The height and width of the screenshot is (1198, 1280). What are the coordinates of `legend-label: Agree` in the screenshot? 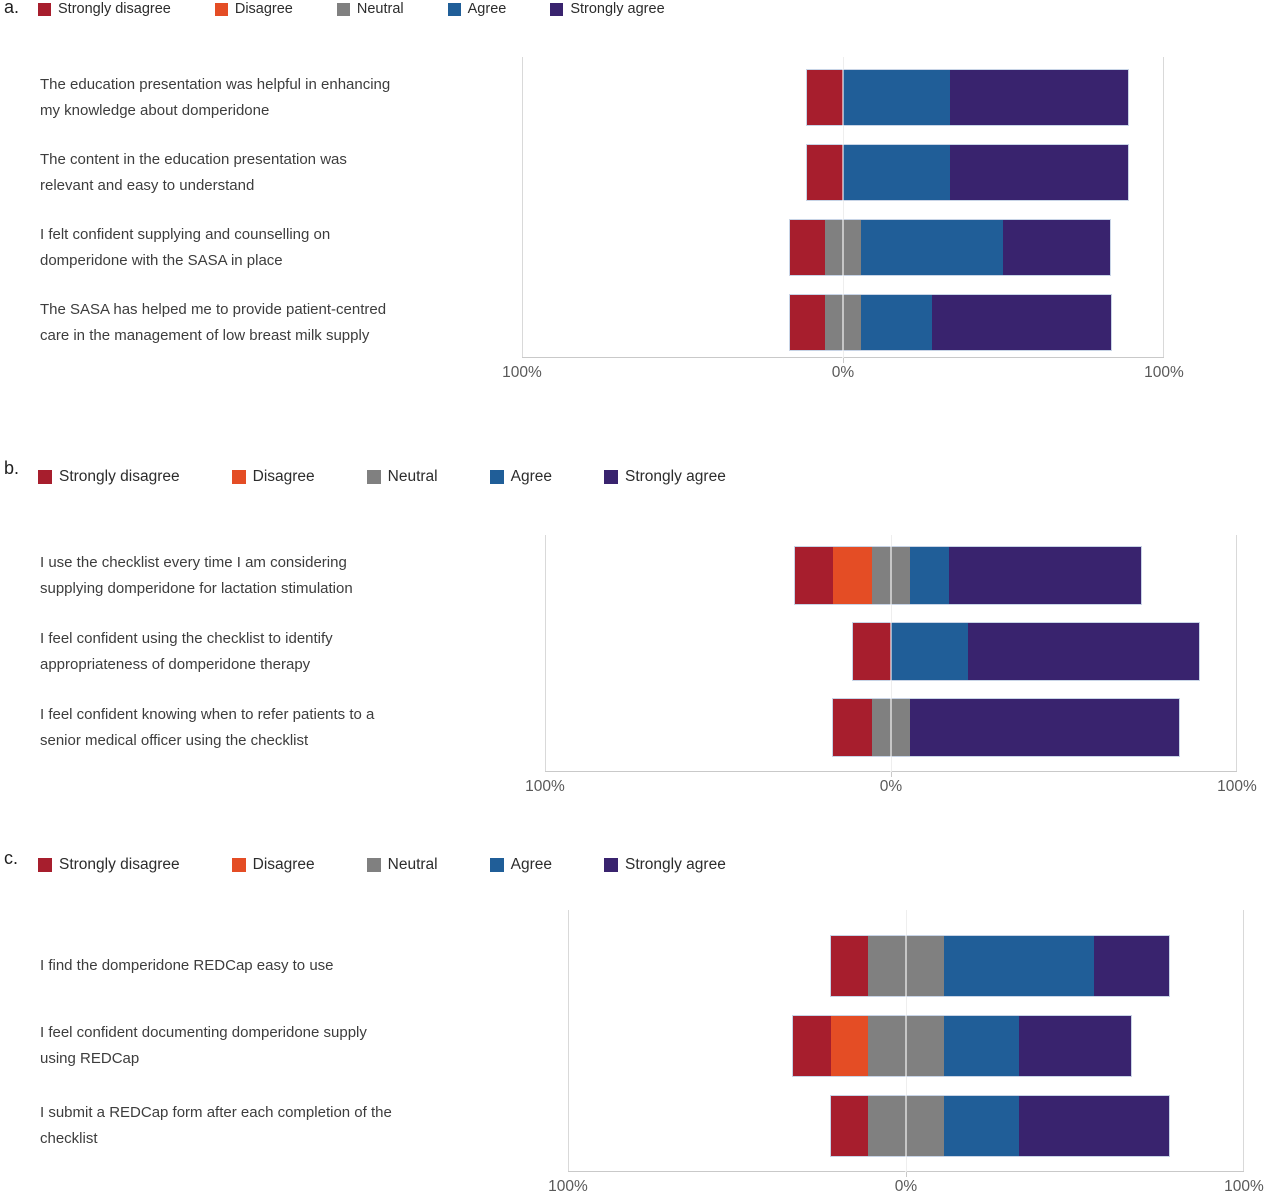 It's located at (531, 476).